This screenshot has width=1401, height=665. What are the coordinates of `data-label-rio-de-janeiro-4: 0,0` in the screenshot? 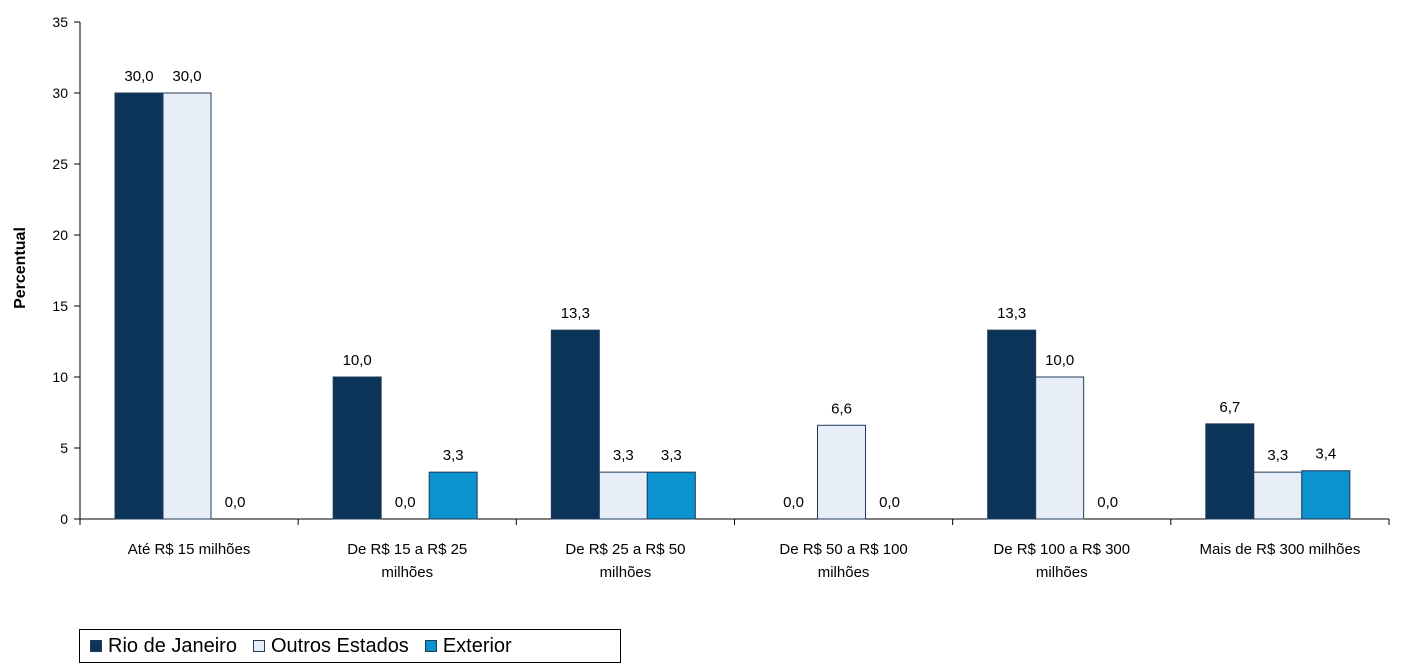 It's located at (793, 502).